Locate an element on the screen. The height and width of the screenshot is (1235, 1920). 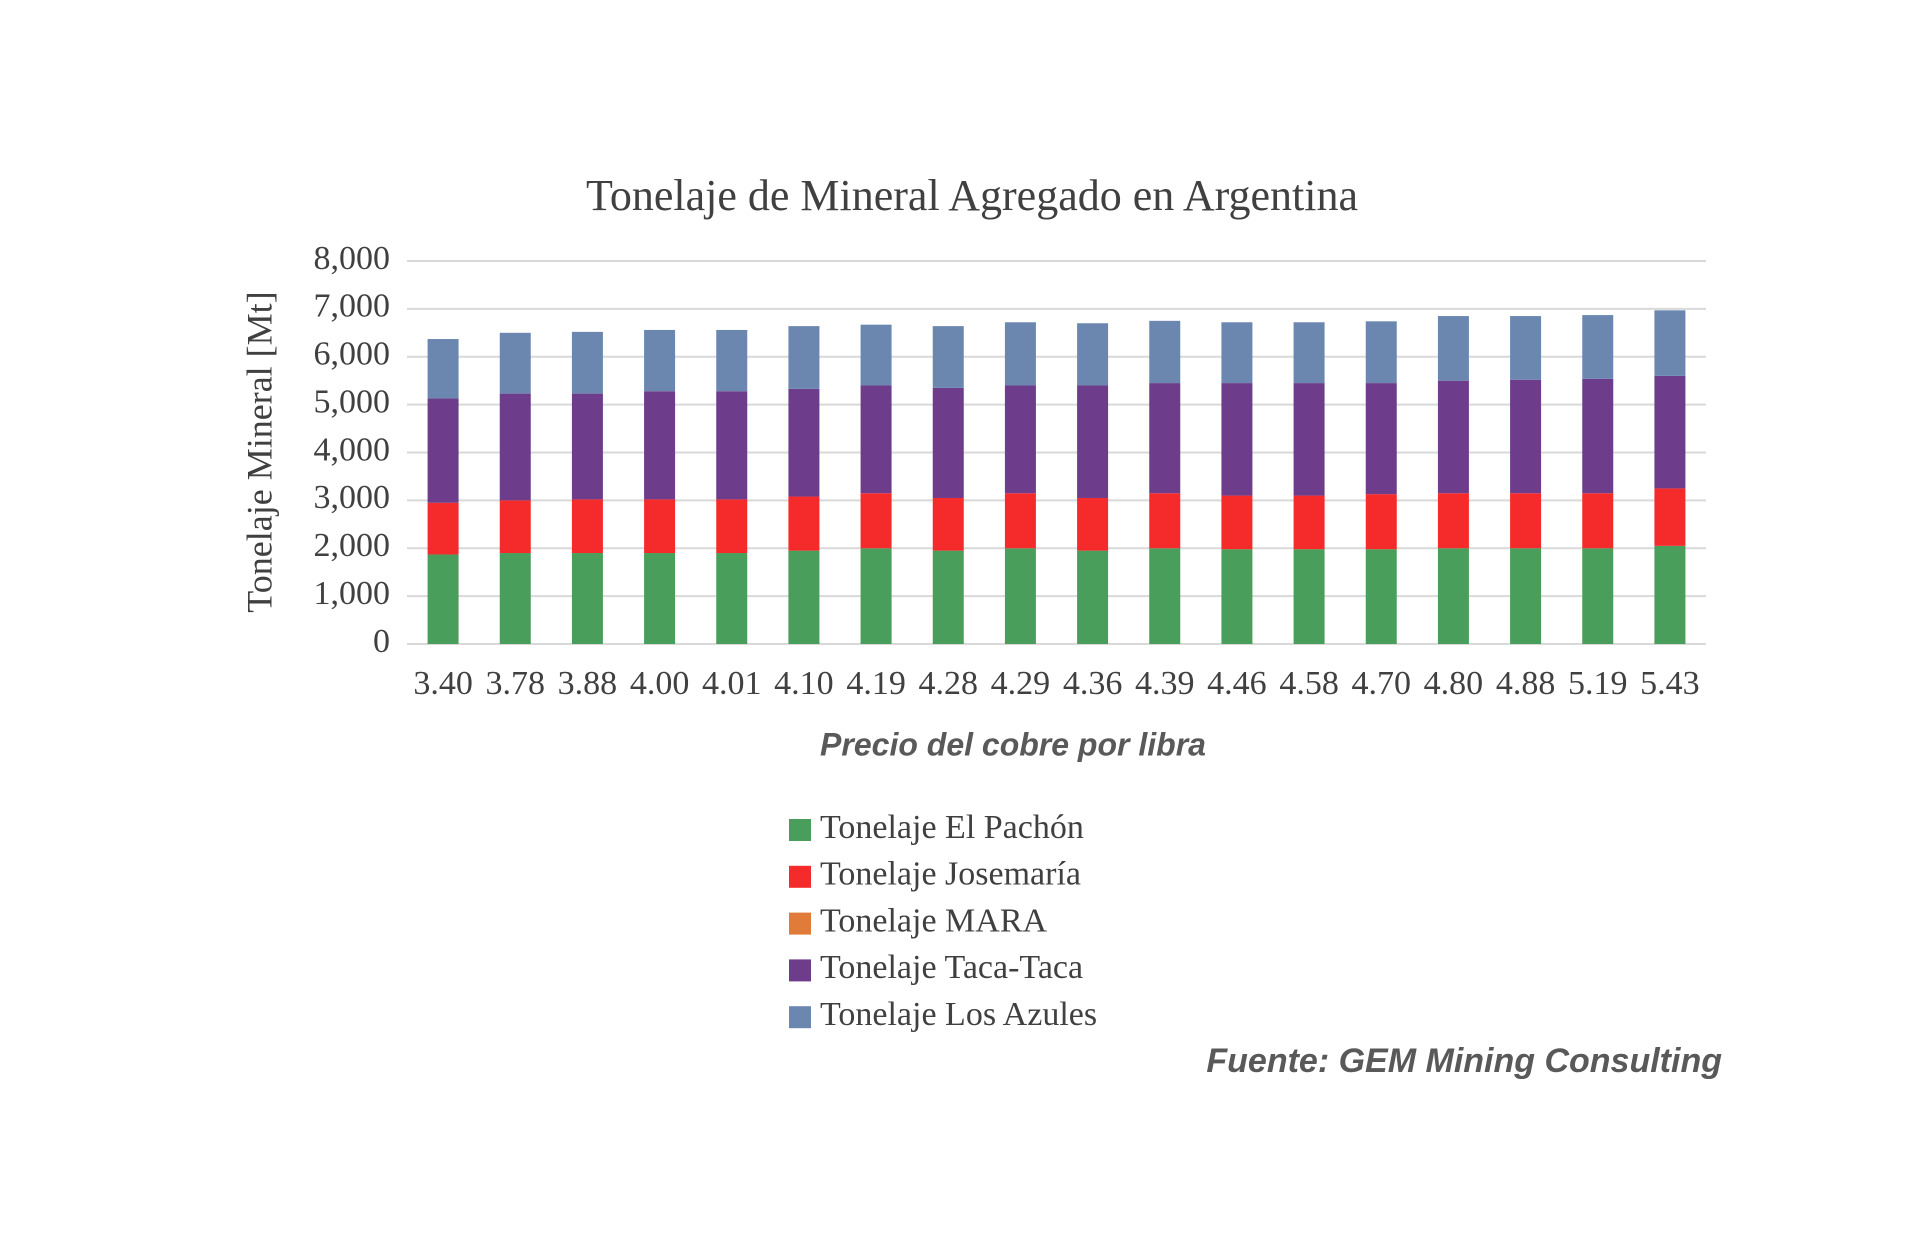
y-tick-label: 4,000 is located at coordinates (352, 449).